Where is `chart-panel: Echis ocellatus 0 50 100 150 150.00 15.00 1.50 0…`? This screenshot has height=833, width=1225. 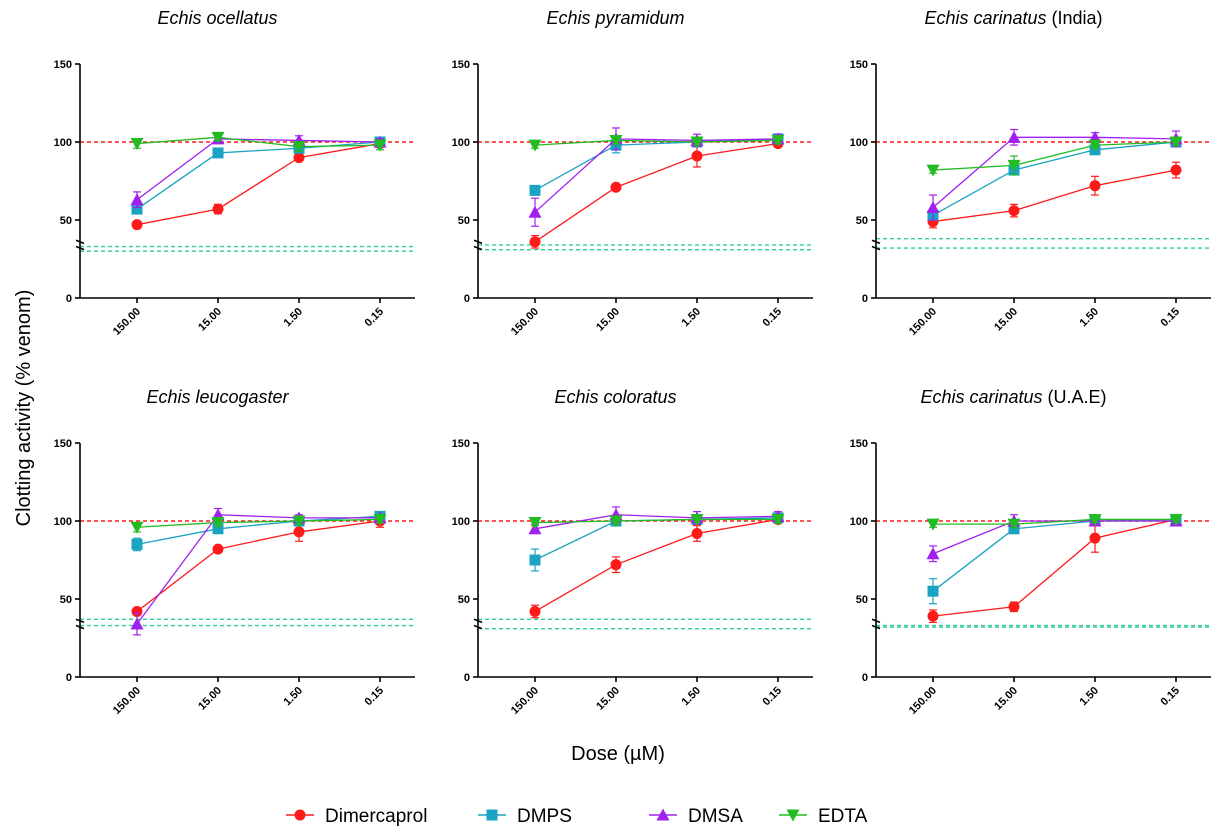 chart-panel: Echis ocellatus 0 50 100 150 150.00 15.00 1.50 0… is located at coordinates (234, 173).